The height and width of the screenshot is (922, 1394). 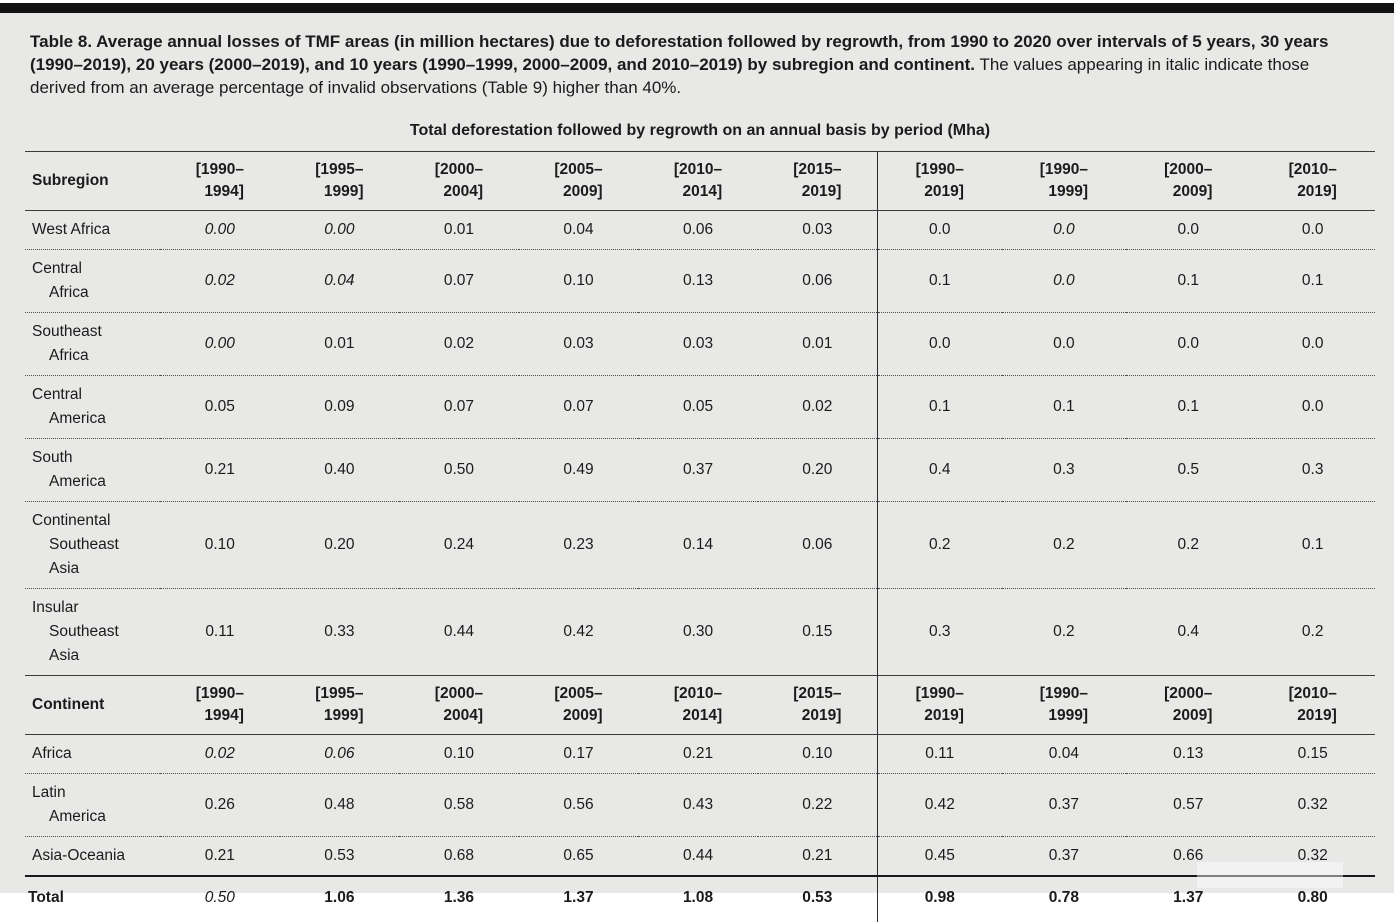 I want to click on table-cell: 0.30, so click(x=698, y=632).